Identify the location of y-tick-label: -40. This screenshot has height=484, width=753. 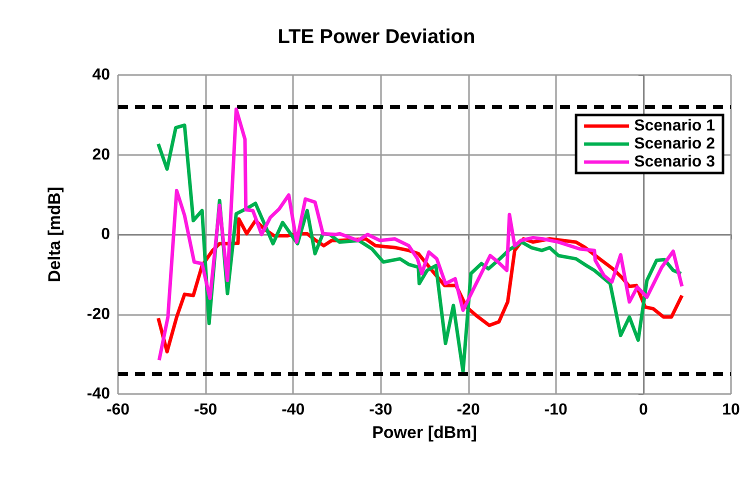
(98, 394).